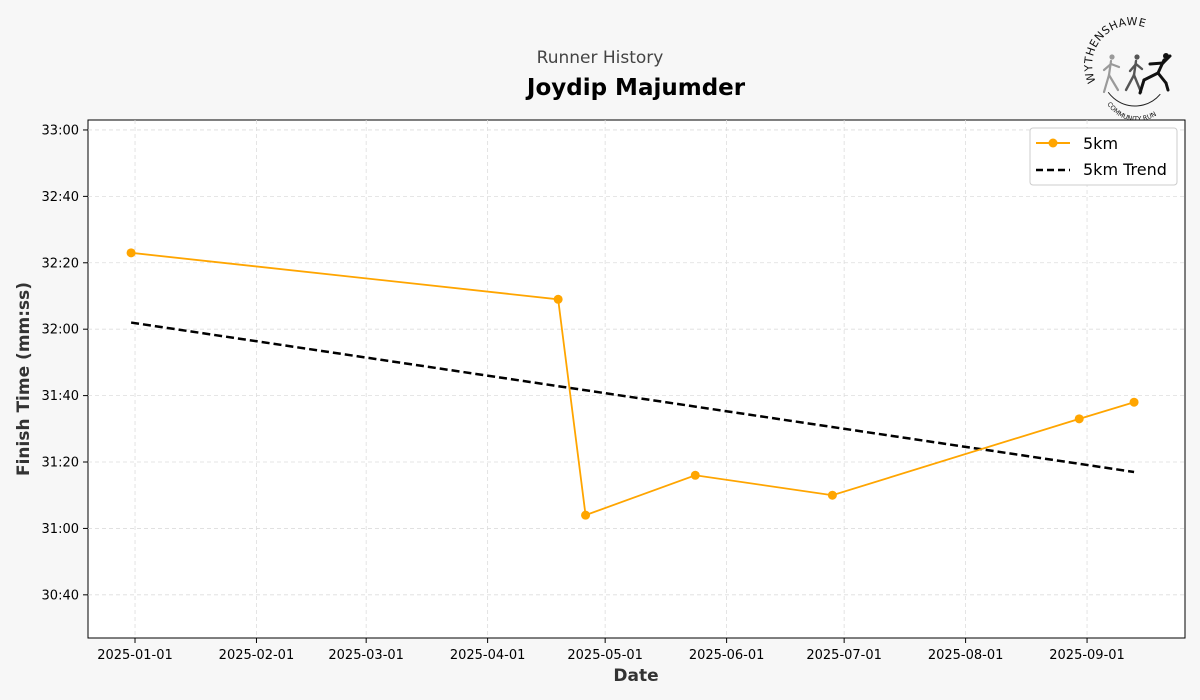 Image resolution: width=1200 pixels, height=700 pixels. I want to click on x-tick-label: 2025-05-01, so click(605, 655).